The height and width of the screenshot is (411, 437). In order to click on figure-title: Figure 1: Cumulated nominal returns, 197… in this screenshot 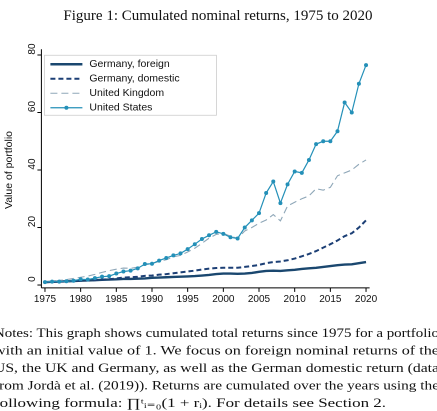, I will do `click(217, 16)`.